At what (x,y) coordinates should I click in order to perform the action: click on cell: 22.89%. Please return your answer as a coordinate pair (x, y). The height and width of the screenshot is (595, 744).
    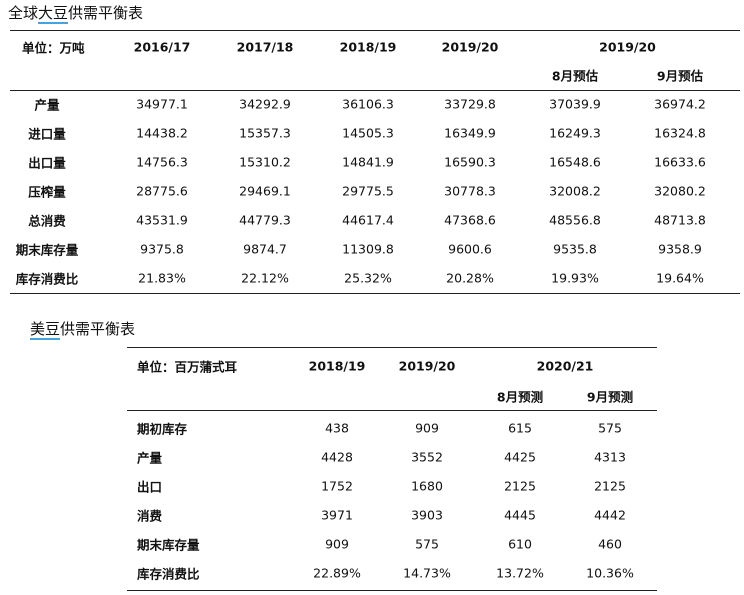
    Looking at the image, I should click on (337, 573).